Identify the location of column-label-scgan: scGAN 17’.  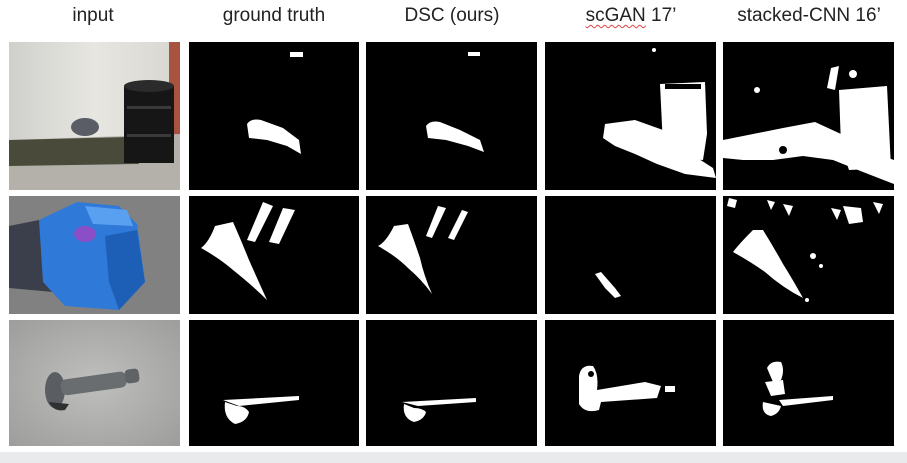
(631, 16).